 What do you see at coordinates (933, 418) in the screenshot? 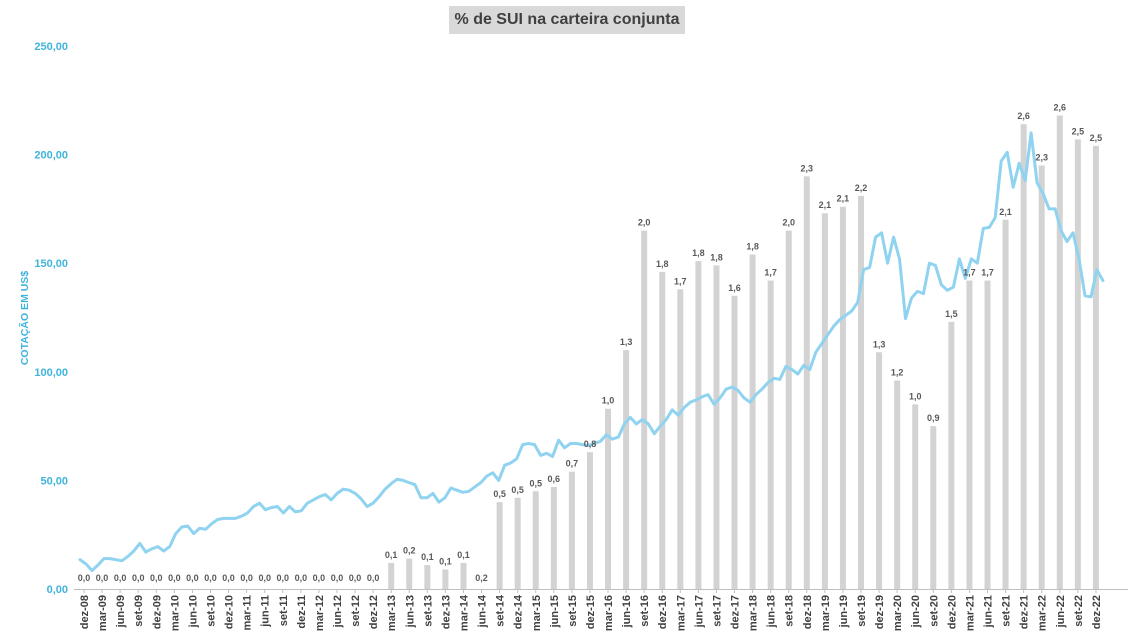
I see `bar-data-label: 0,9` at bounding box center [933, 418].